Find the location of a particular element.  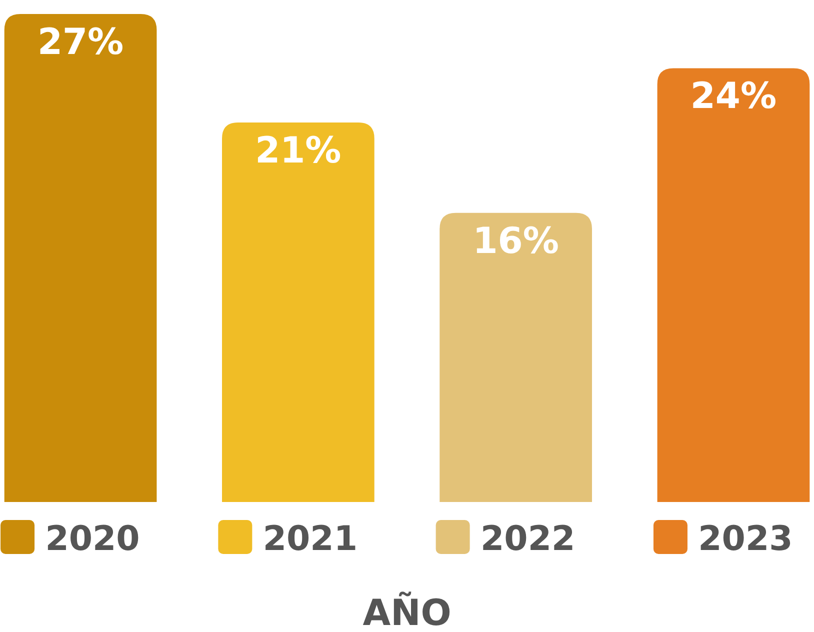

data-label: 16% is located at coordinates (515, 241).